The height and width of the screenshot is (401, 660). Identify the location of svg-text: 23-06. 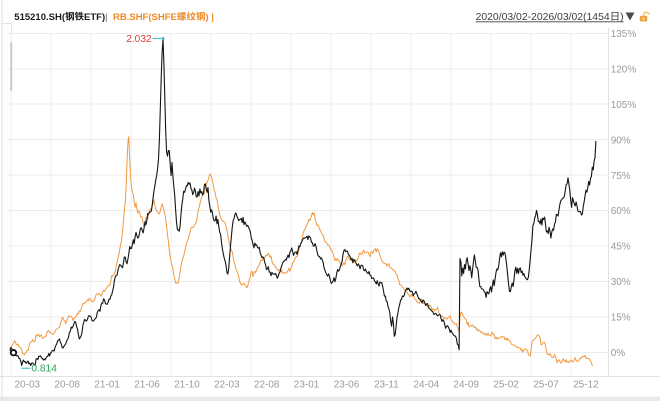
(347, 385).